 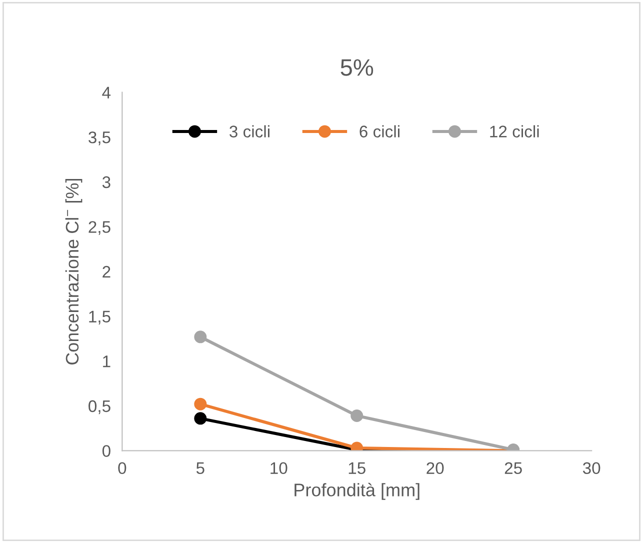 I want to click on x-tick-label: 30, so click(x=591, y=468).